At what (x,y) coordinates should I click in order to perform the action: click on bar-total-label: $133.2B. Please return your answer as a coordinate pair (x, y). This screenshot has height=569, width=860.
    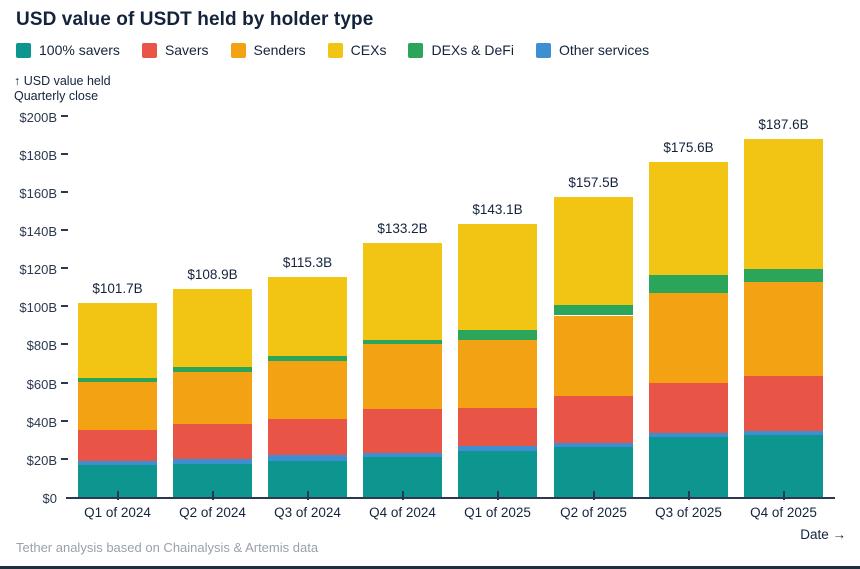
    Looking at the image, I should click on (402, 229).